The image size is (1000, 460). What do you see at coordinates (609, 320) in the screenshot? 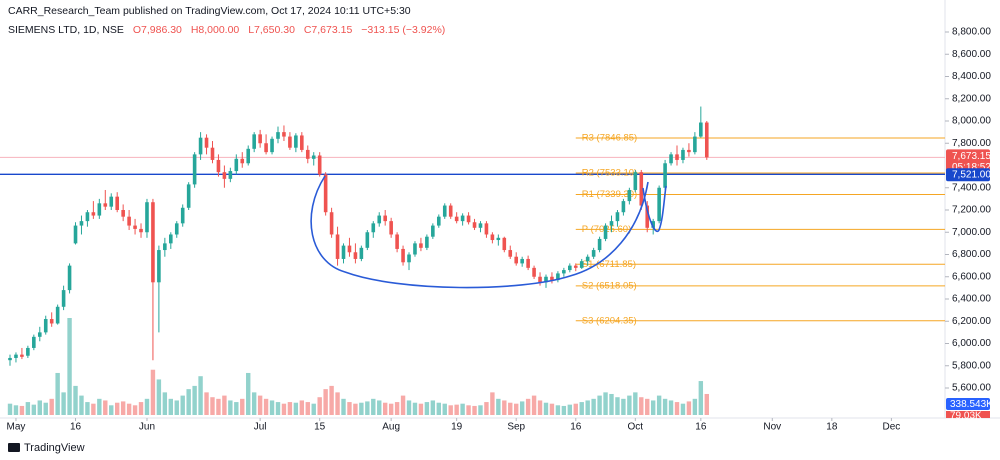
I see `pivot-label: S3 (6204.35)` at bounding box center [609, 320].